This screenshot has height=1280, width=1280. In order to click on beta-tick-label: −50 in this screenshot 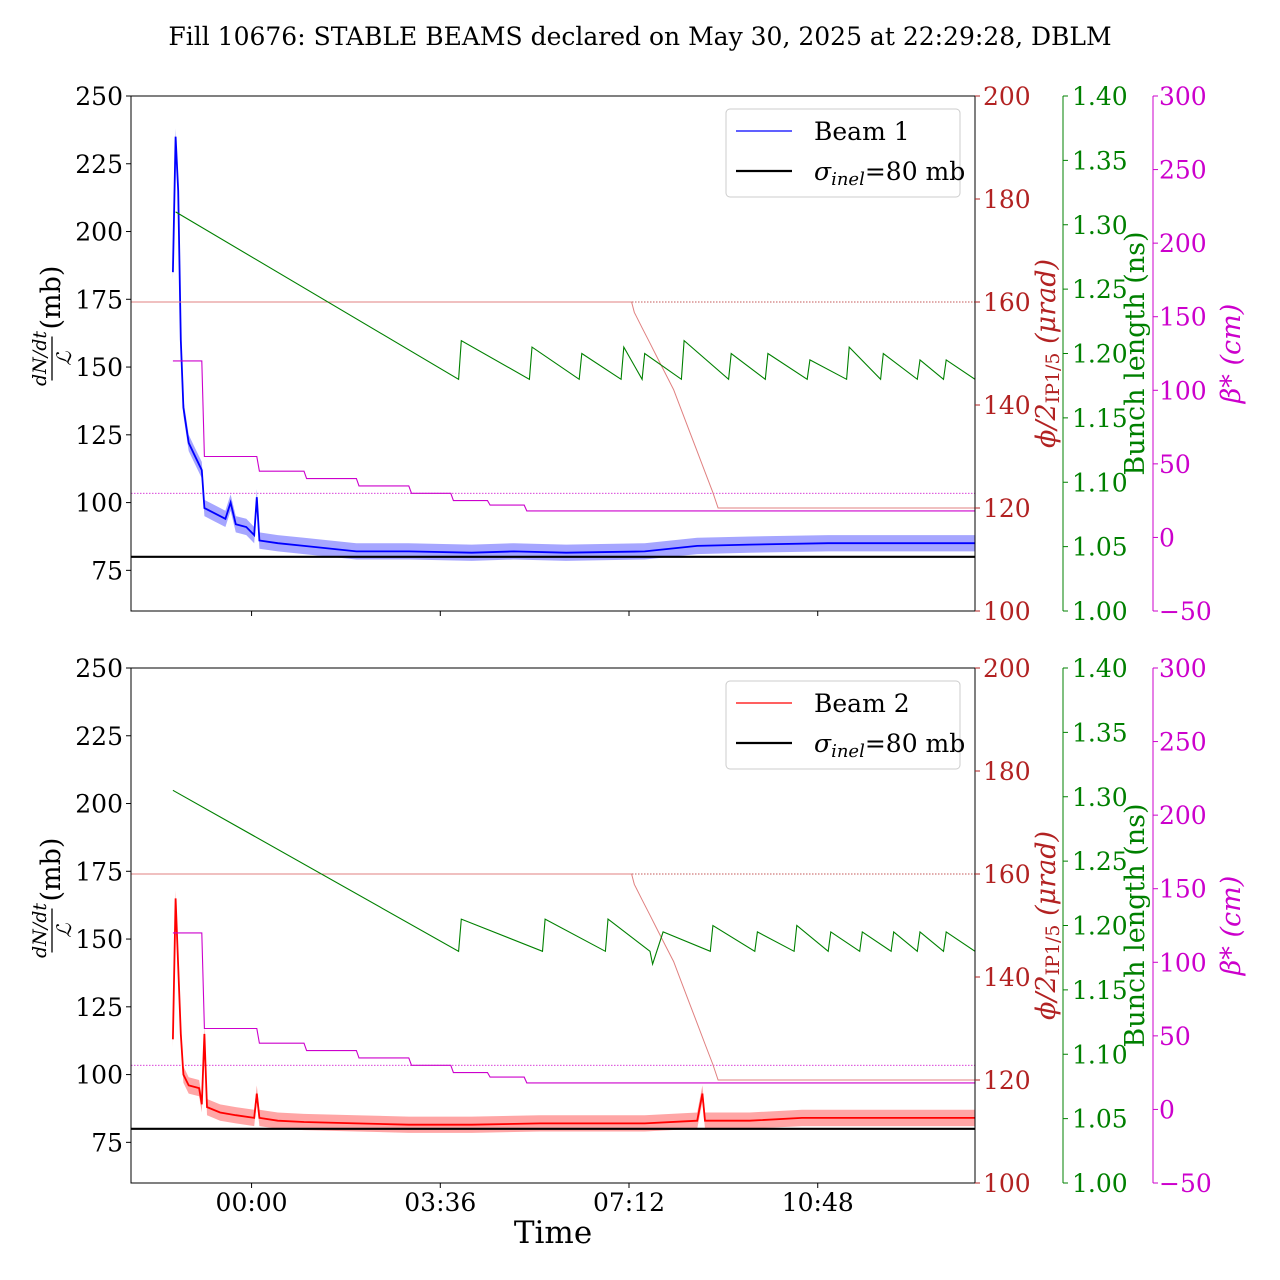, I will do `click(1185, 611)`.